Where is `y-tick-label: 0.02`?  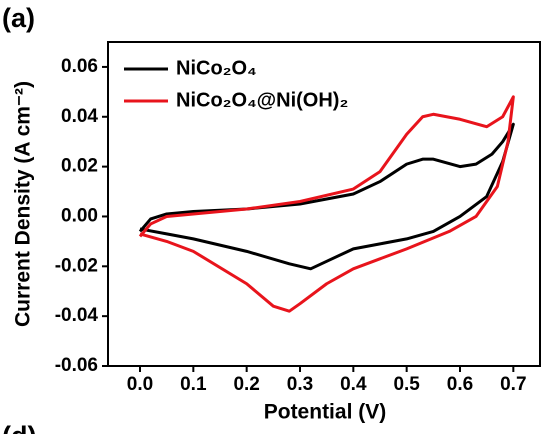
y-tick-label: 0.02 is located at coordinates (79, 166).